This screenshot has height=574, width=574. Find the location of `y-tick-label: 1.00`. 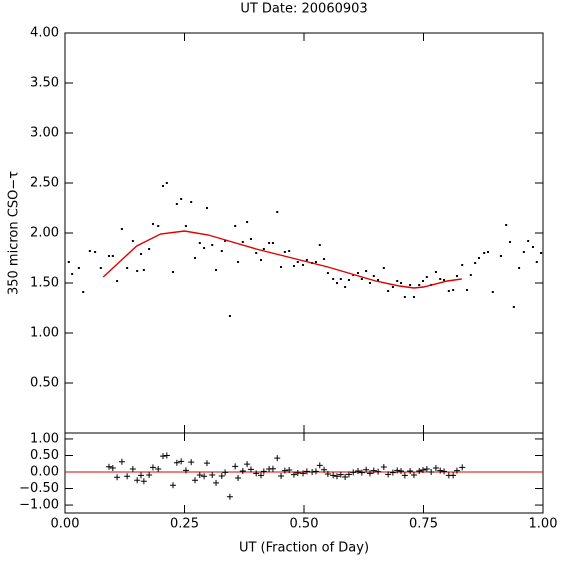

y-tick-label: 1.00 is located at coordinates (44, 333).